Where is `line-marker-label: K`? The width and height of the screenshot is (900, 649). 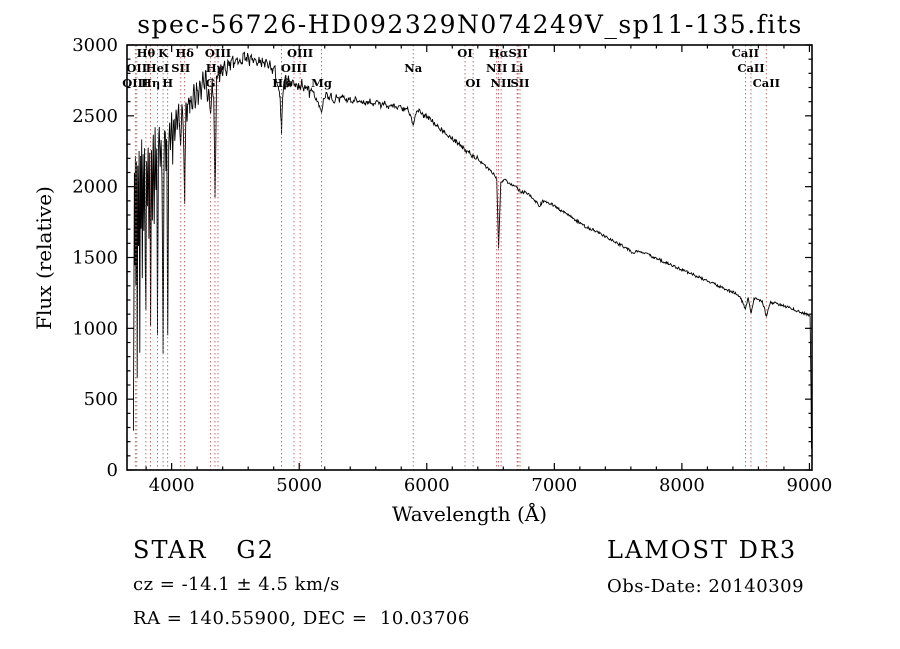
line-marker-label: K is located at coordinates (163, 53).